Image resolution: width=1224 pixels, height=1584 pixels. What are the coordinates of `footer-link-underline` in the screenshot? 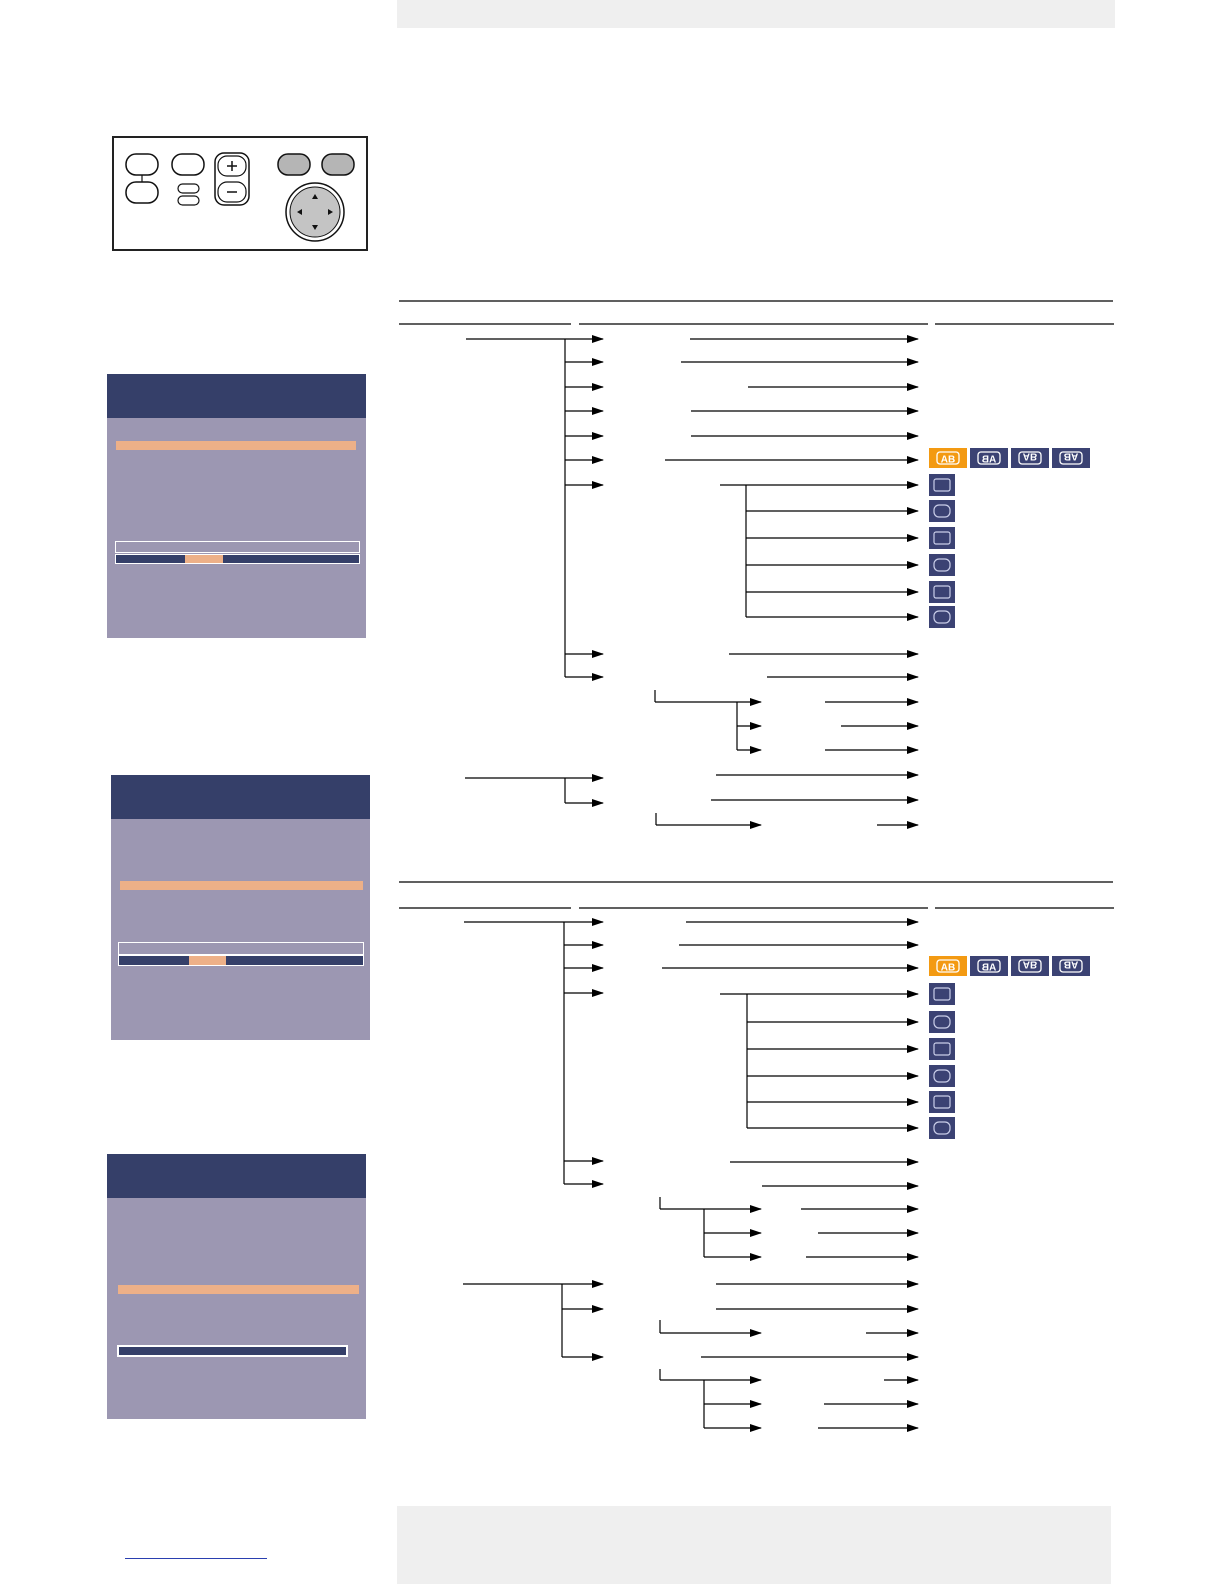 It's located at (196, 1558).